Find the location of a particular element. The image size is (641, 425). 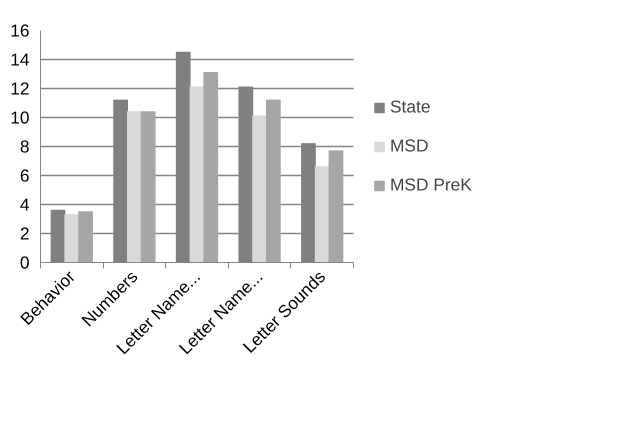

y-tick-label: 12 is located at coordinates (20, 88).